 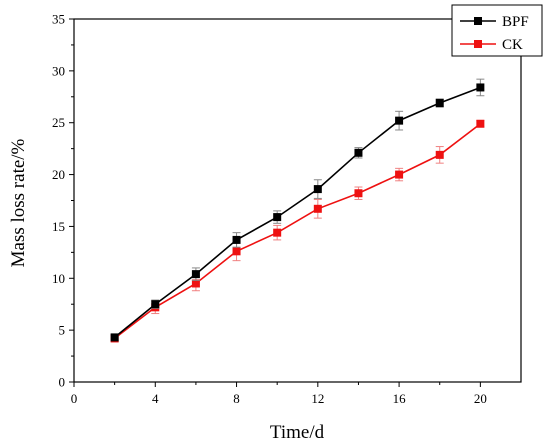 What do you see at coordinates (515, 22) in the screenshot?
I see `legend-label-bpf: BPF` at bounding box center [515, 22].